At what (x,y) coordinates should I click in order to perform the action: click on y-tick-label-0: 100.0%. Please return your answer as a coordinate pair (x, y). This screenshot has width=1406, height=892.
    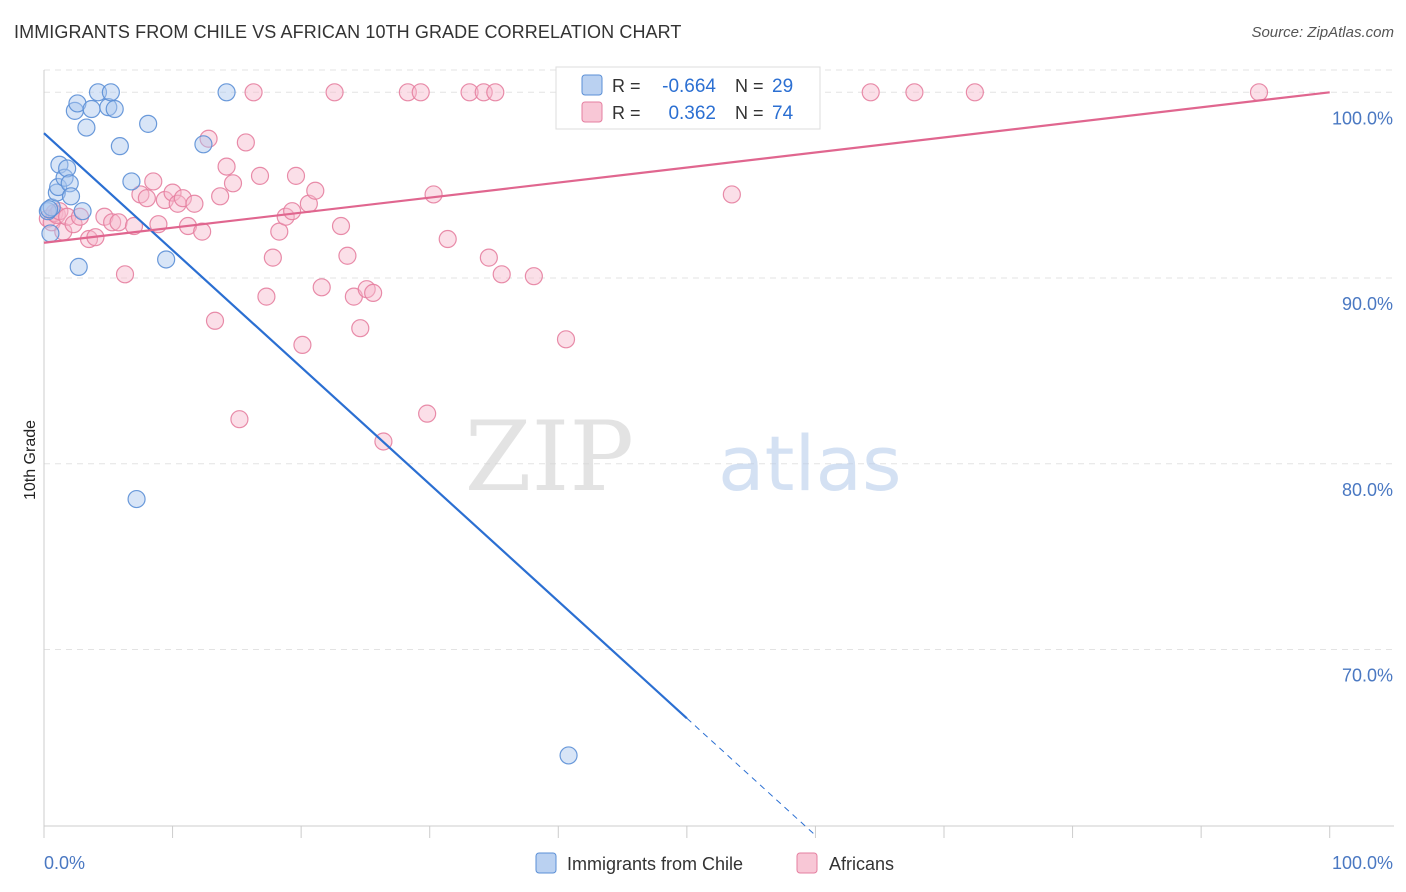
    Looking at the image, I should click on (1362, 118).